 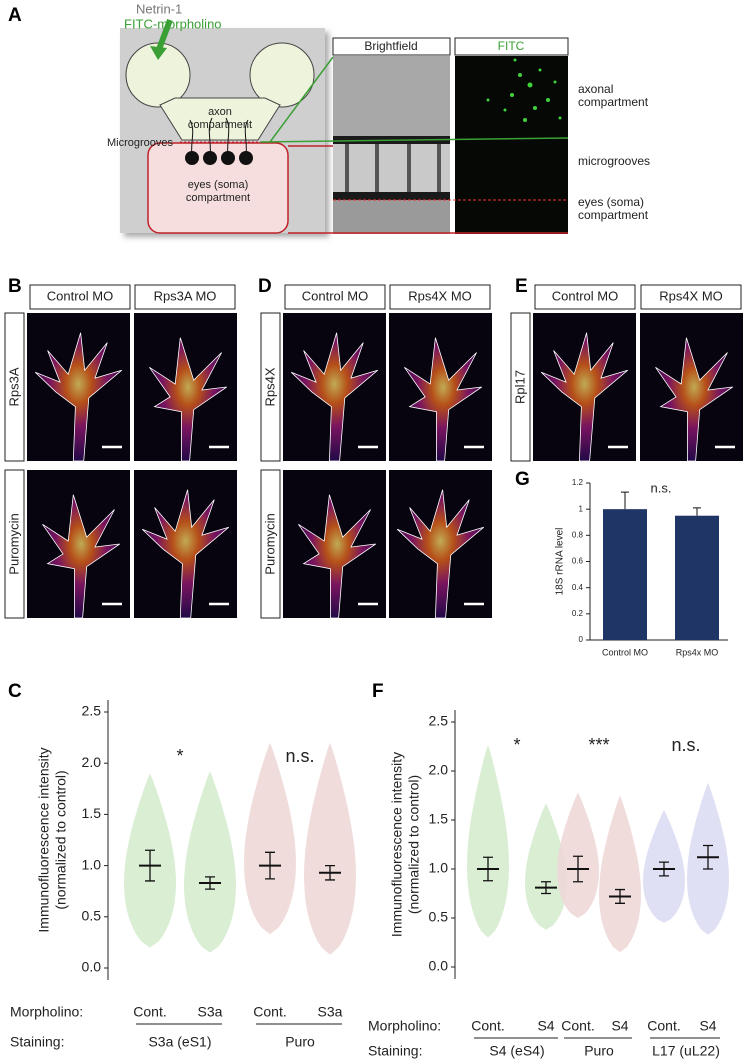 I want to click on significance: *, so click(x=179, y=756).